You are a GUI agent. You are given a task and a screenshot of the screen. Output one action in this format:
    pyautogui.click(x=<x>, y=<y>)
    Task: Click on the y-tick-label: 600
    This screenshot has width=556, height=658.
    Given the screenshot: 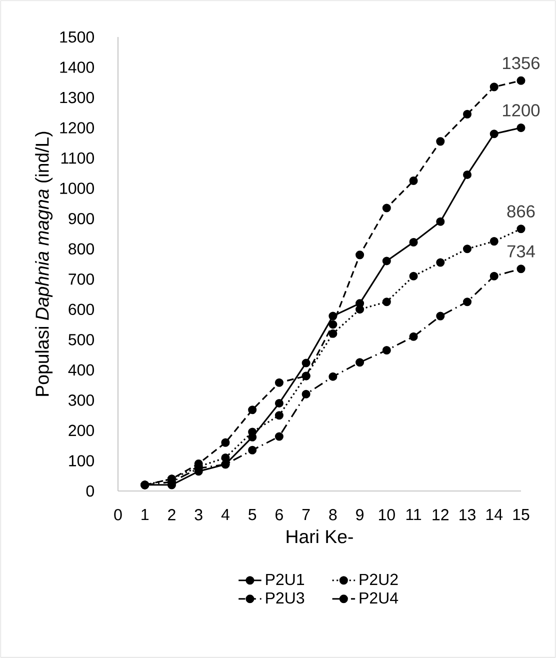 What is the action you would take?
    pyautogui.click(x=81, y=310)
    